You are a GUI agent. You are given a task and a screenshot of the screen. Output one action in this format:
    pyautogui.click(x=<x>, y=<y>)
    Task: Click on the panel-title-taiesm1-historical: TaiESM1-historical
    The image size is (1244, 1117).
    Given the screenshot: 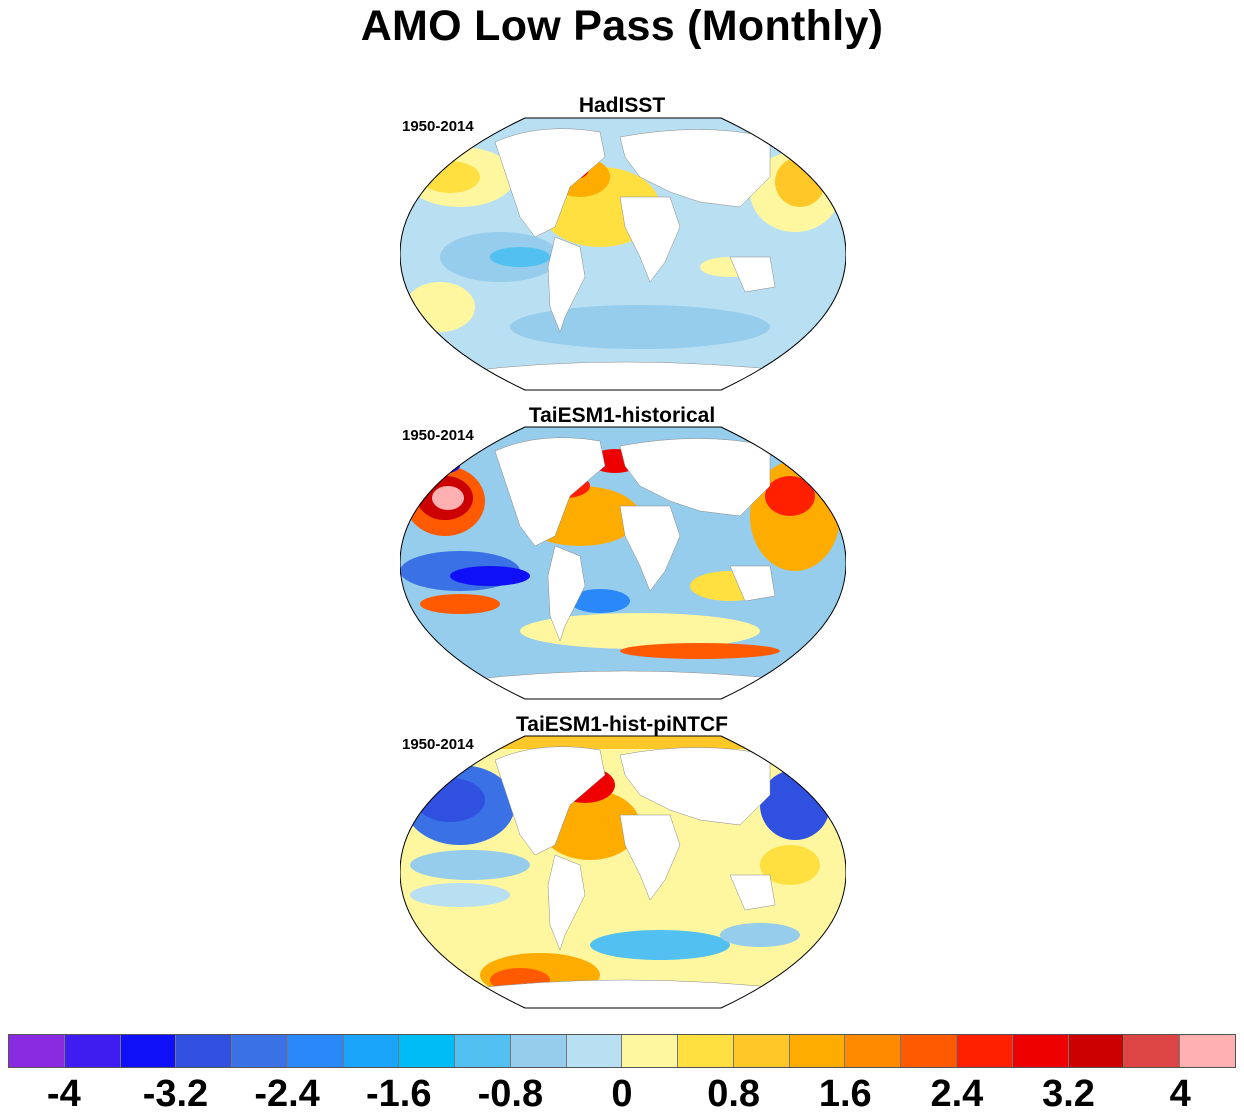 What is the action you would take?
    pyautogui.click(x=622, y=415)
    